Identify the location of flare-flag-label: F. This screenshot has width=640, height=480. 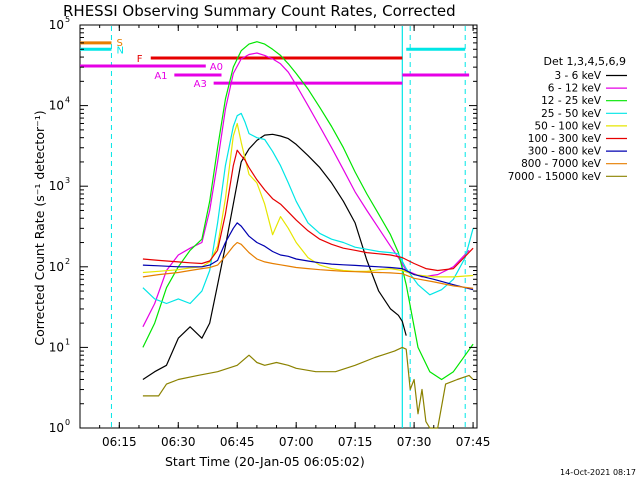
(140, 59).